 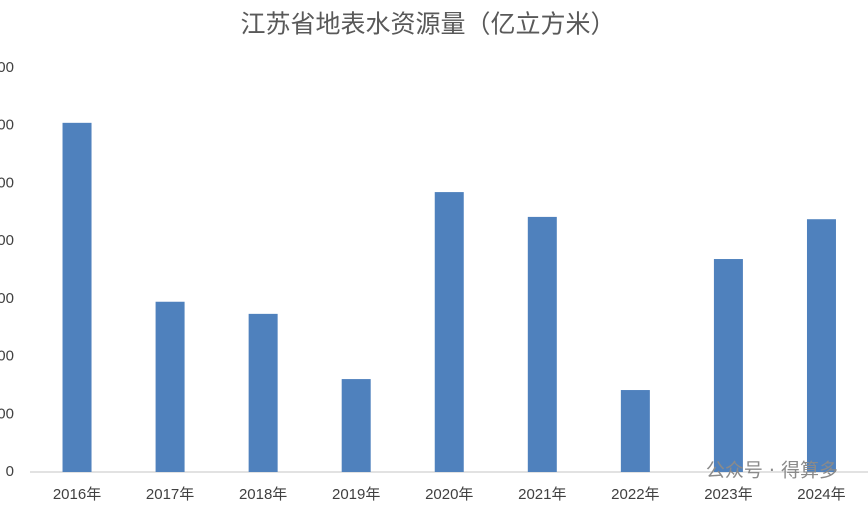 What do you see at coordinates (7, 67) in the screenshot?
I see `y-tick-label: 700` at bounding box center [7, 67].